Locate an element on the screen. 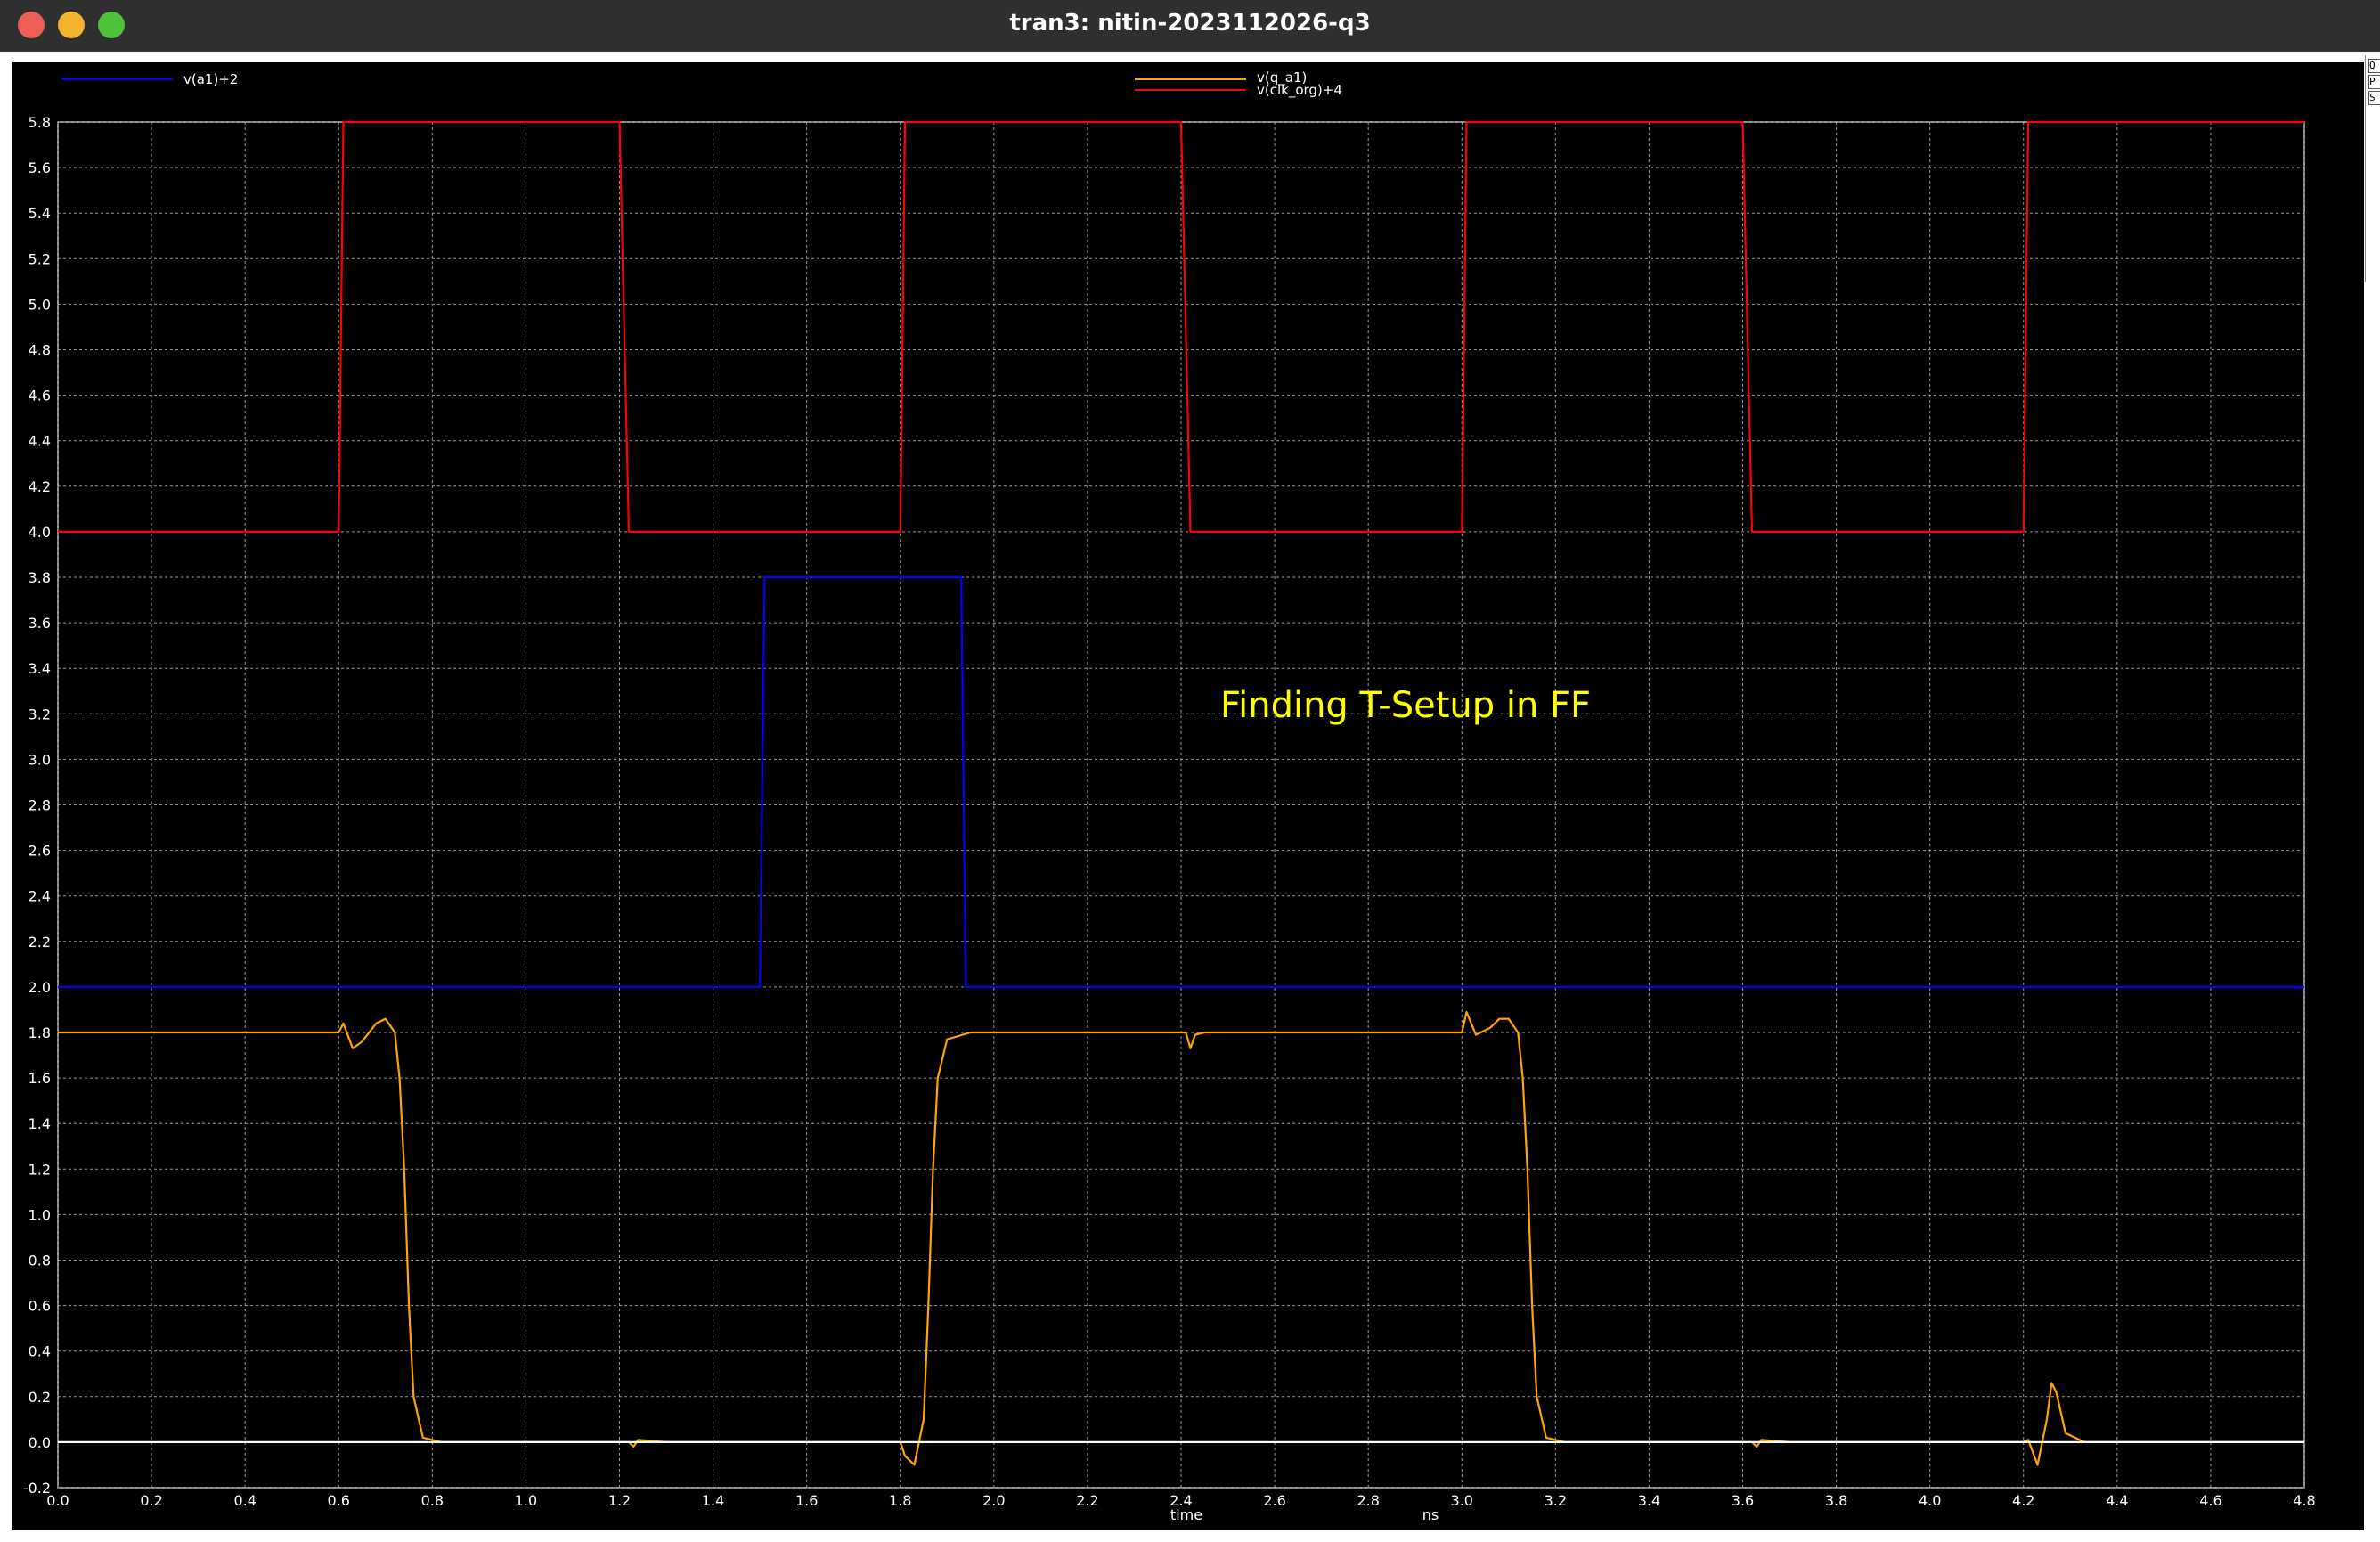 The image size is (2380, 1542). y-tick-label: 4.6 is located at coordinates (40, 396).